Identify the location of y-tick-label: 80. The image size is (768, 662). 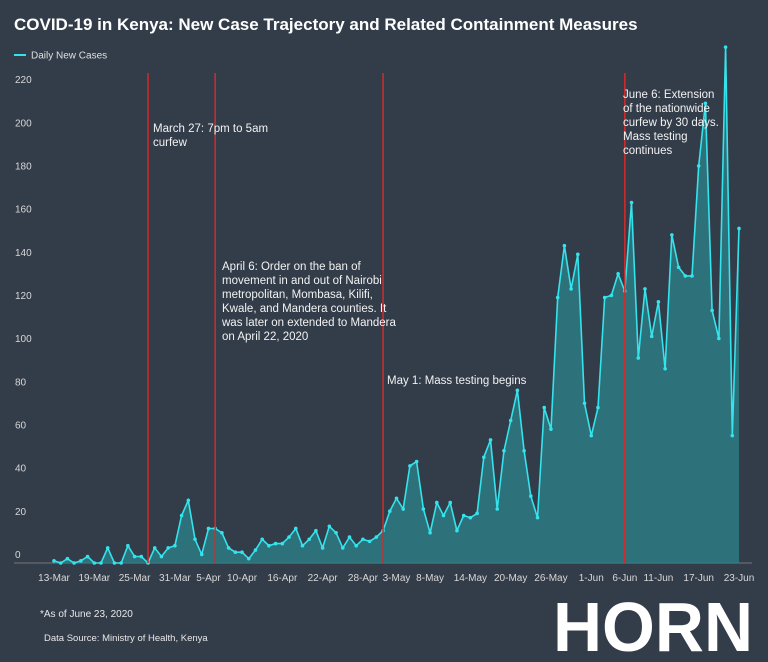
(21, 382).